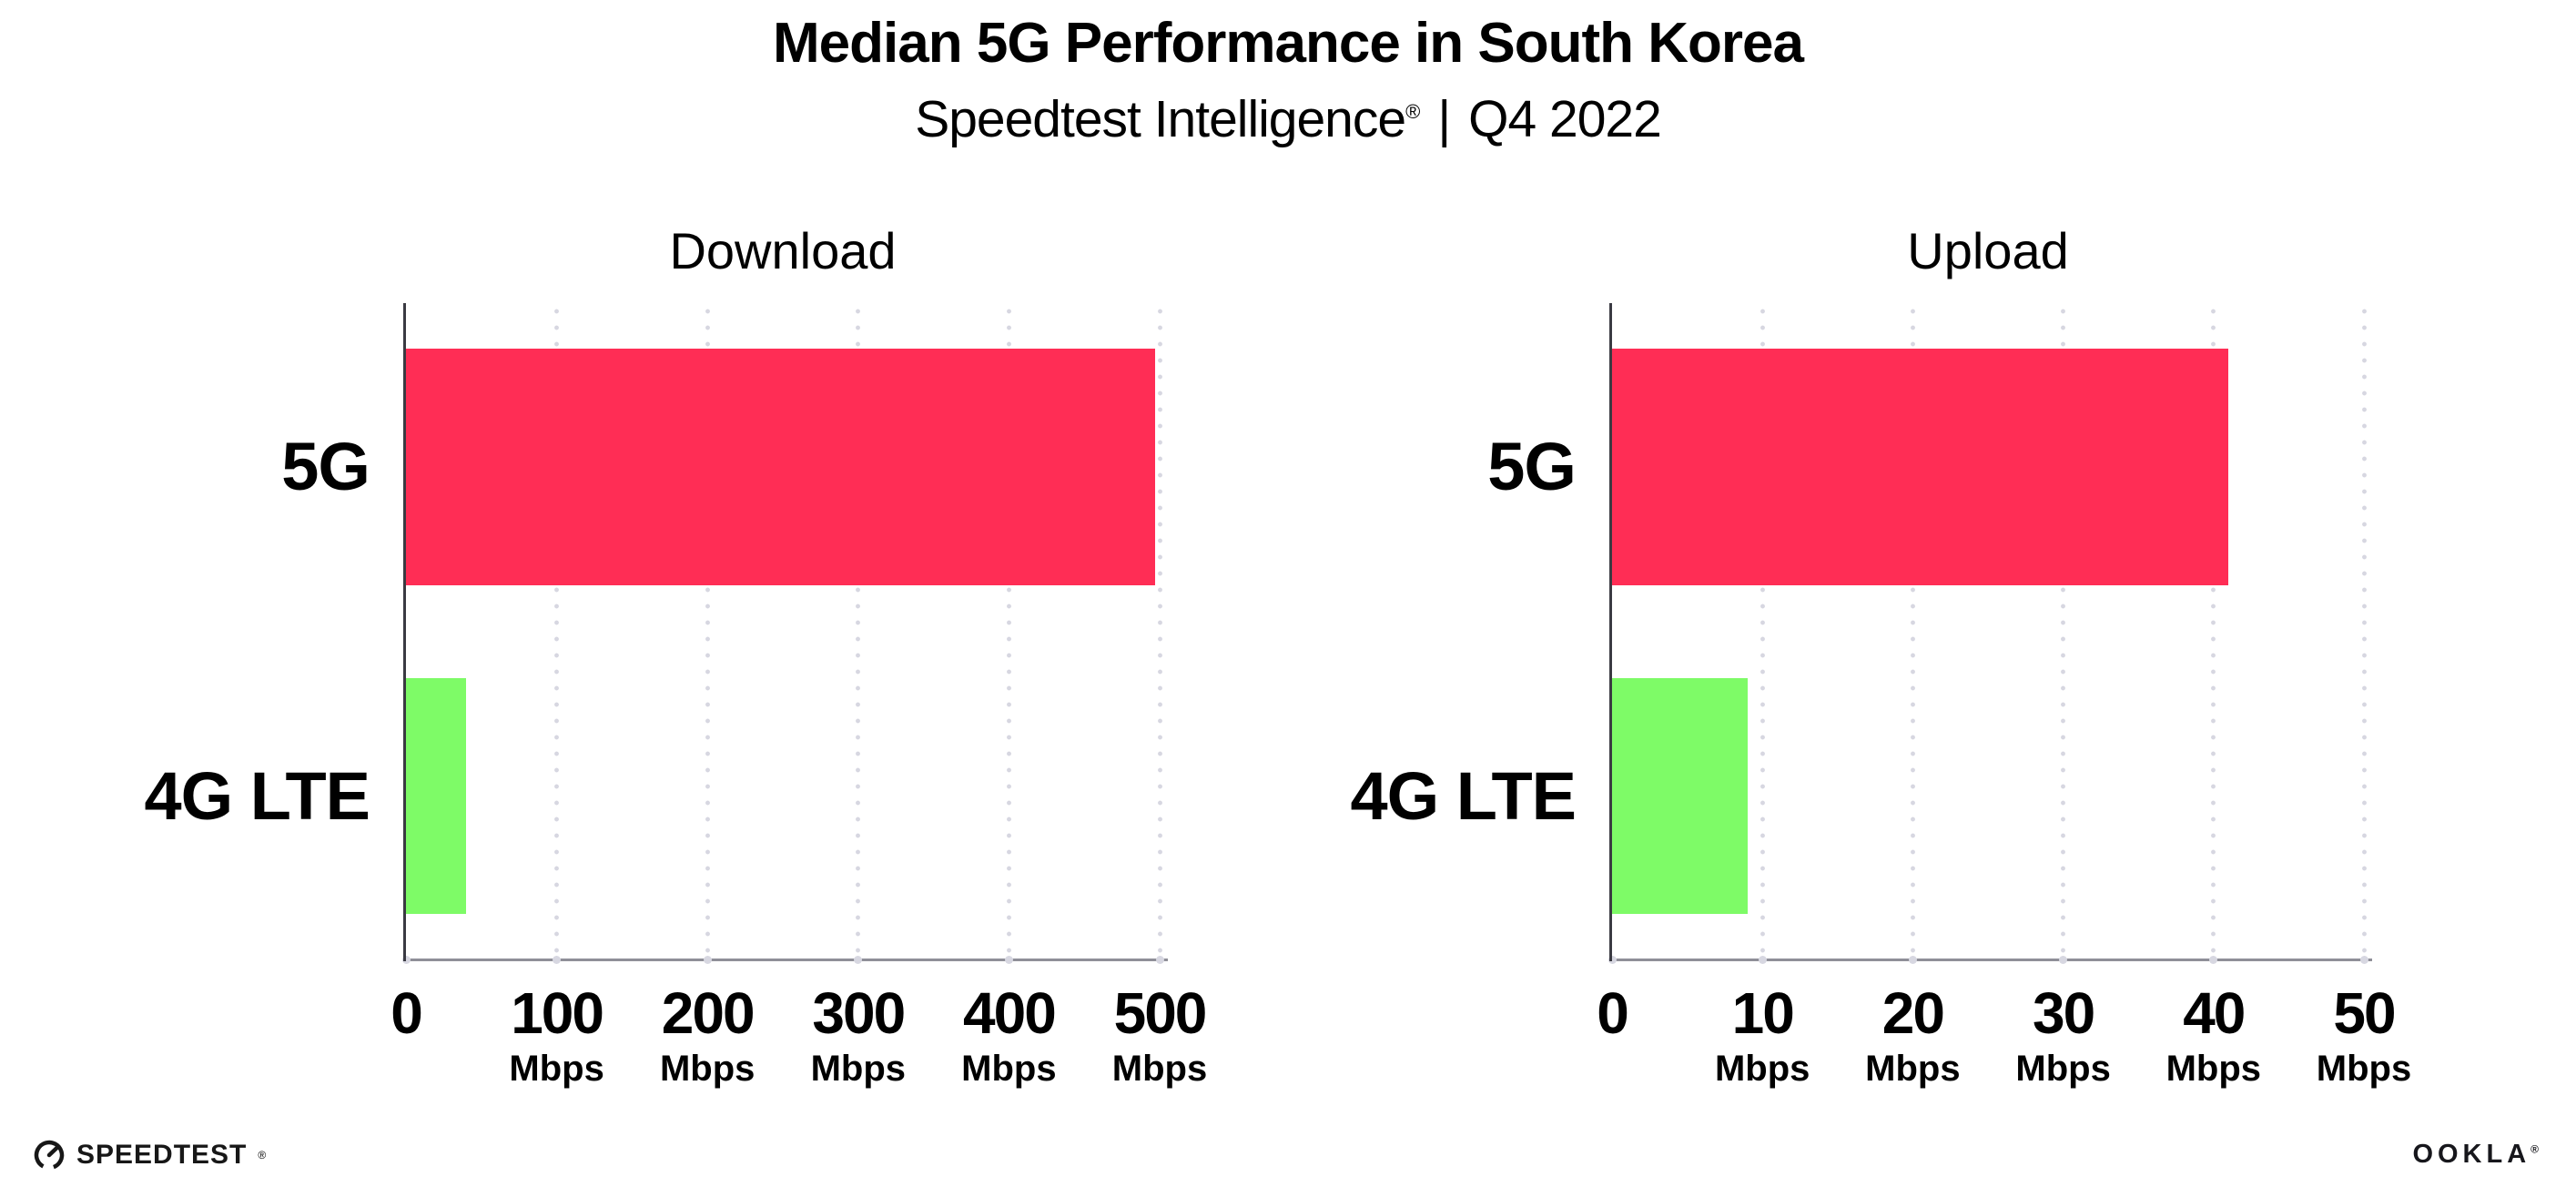 The width and height of the screenshot is (2576, 1197). Describe the element at coordinates (557, 1013) in the screenshot. I see `x-tick-label: 100` at that location.